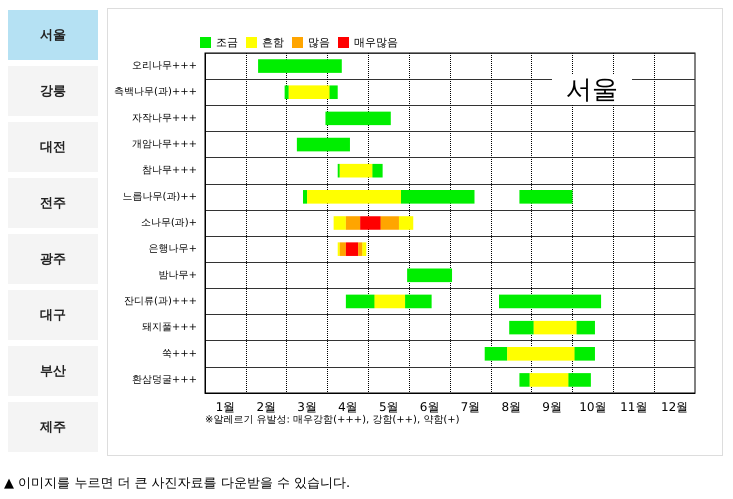 The width and height of the screenshot is (733, 499). What do you see at coordinates (53, 427) in the screenshot?
I see `text: 제주` at bounding box center [53, 427].